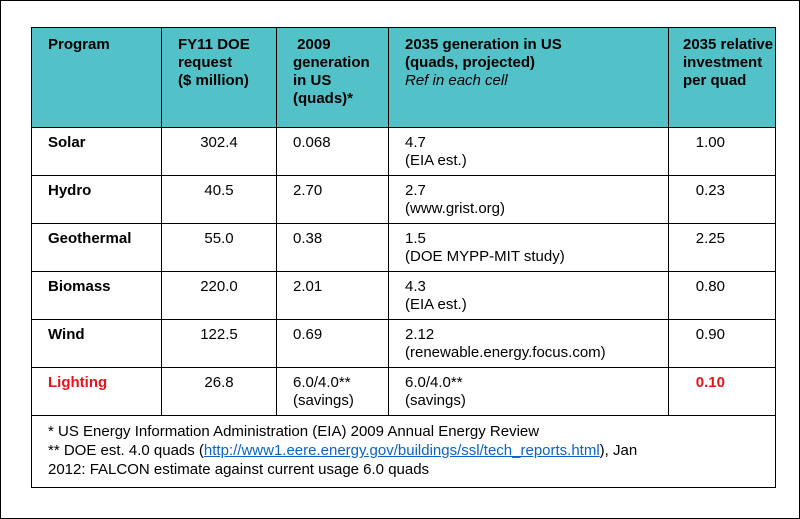  What do you see at coordinates (470, 62) in the screenshot?
I see `header-gen2035-line2: (quads, projected)` at bounding box center [470, 62].